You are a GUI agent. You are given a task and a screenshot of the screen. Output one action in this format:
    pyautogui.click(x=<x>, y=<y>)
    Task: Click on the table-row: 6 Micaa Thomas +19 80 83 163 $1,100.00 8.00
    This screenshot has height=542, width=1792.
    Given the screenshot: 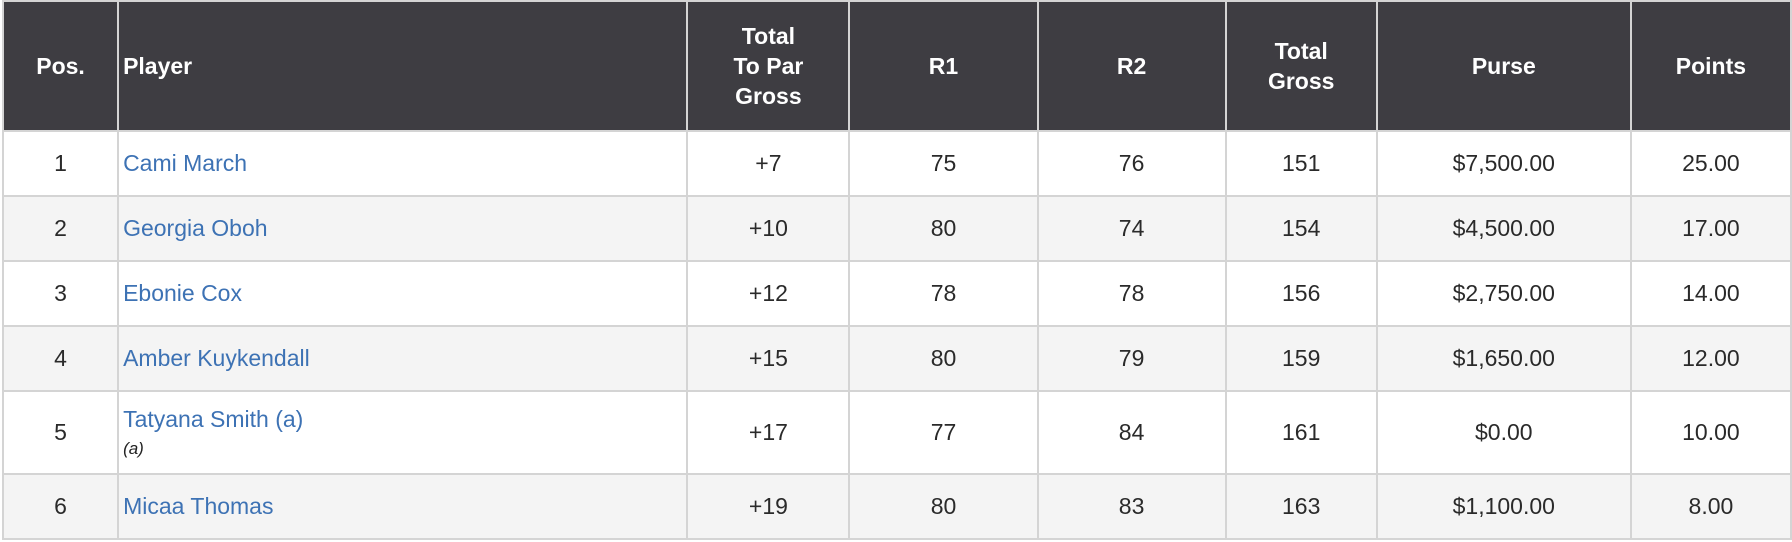 What is the action you would take?
    pyautogui.click(x=896, y=506)
    